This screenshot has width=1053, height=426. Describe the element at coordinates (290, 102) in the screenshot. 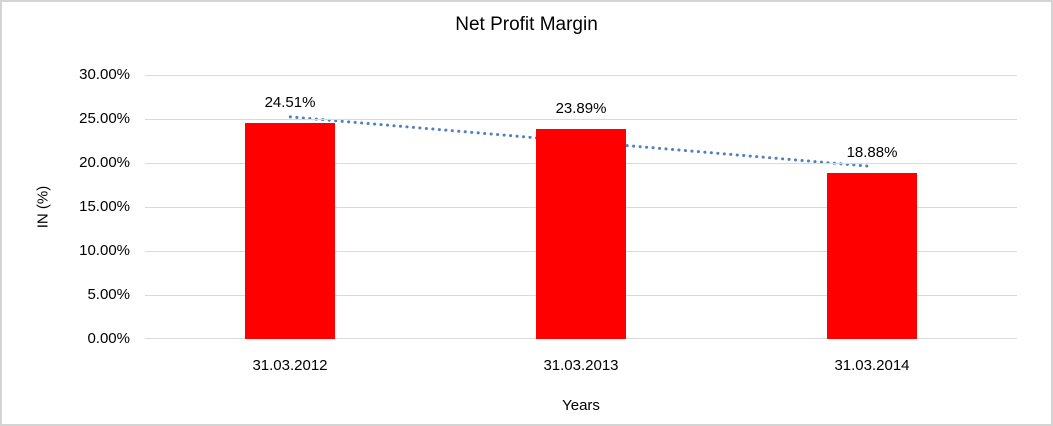

I see `bar-value-label: 24.51%` at that location.